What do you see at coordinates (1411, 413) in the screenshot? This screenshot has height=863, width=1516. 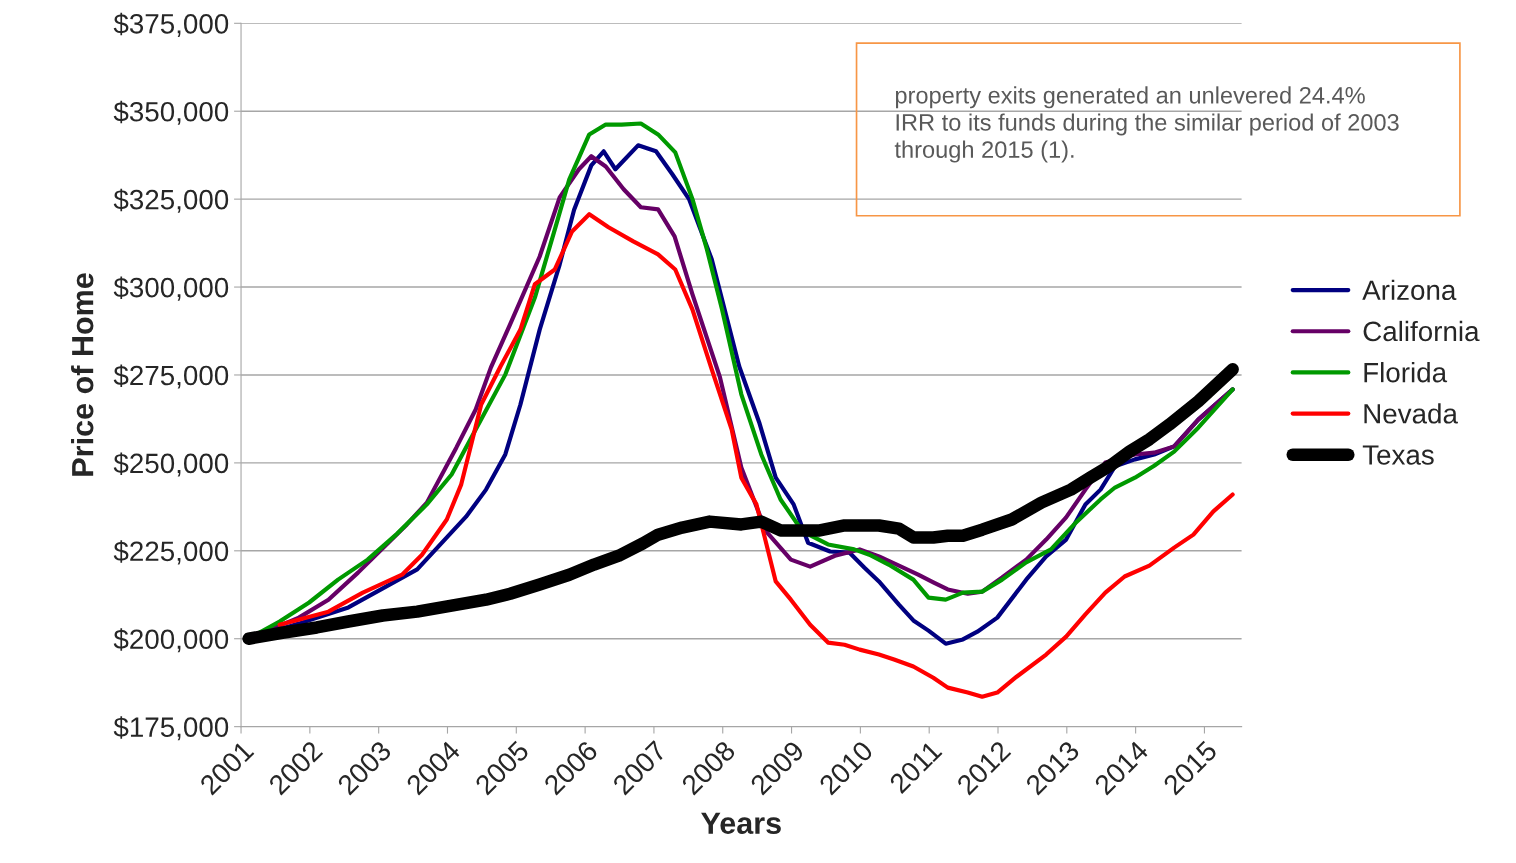 I see `legend-label: Nevada` at bounding box center [1411, 413].